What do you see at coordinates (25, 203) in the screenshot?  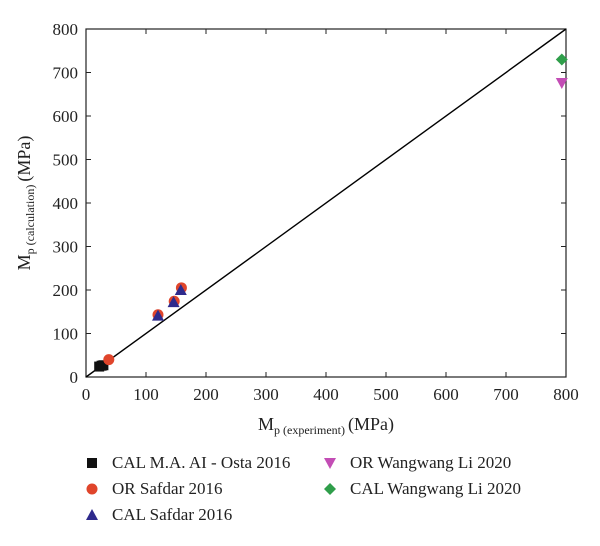 I see `y-axis-label: Mp (calculation) (MPa)` at bounding box center [25, 203].